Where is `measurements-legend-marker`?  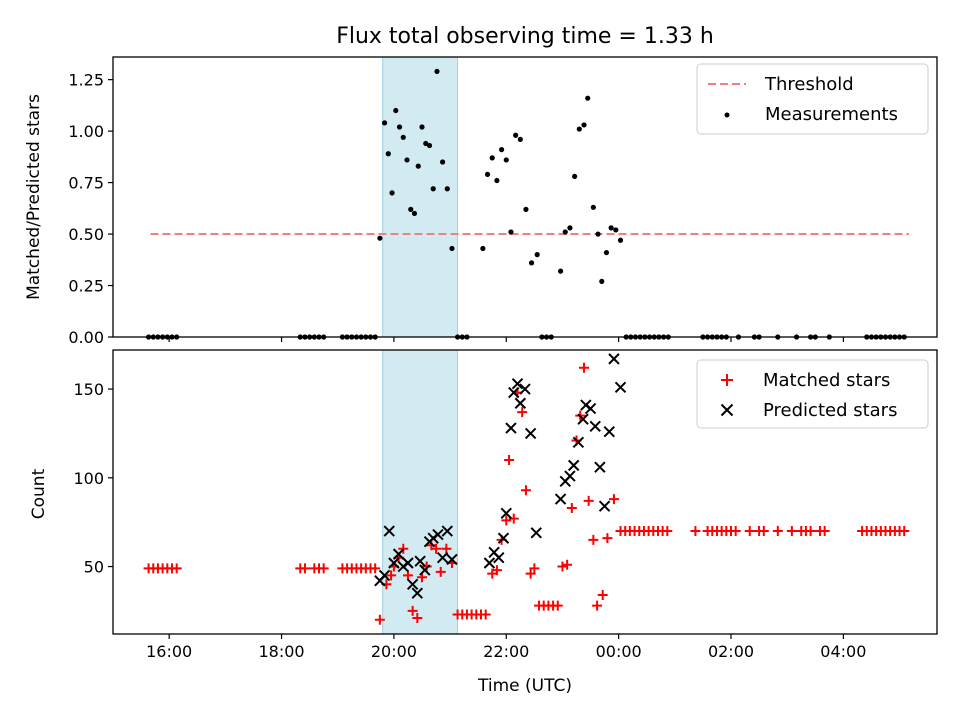
measurements-legend-marker is located at coordinates (727, 115).